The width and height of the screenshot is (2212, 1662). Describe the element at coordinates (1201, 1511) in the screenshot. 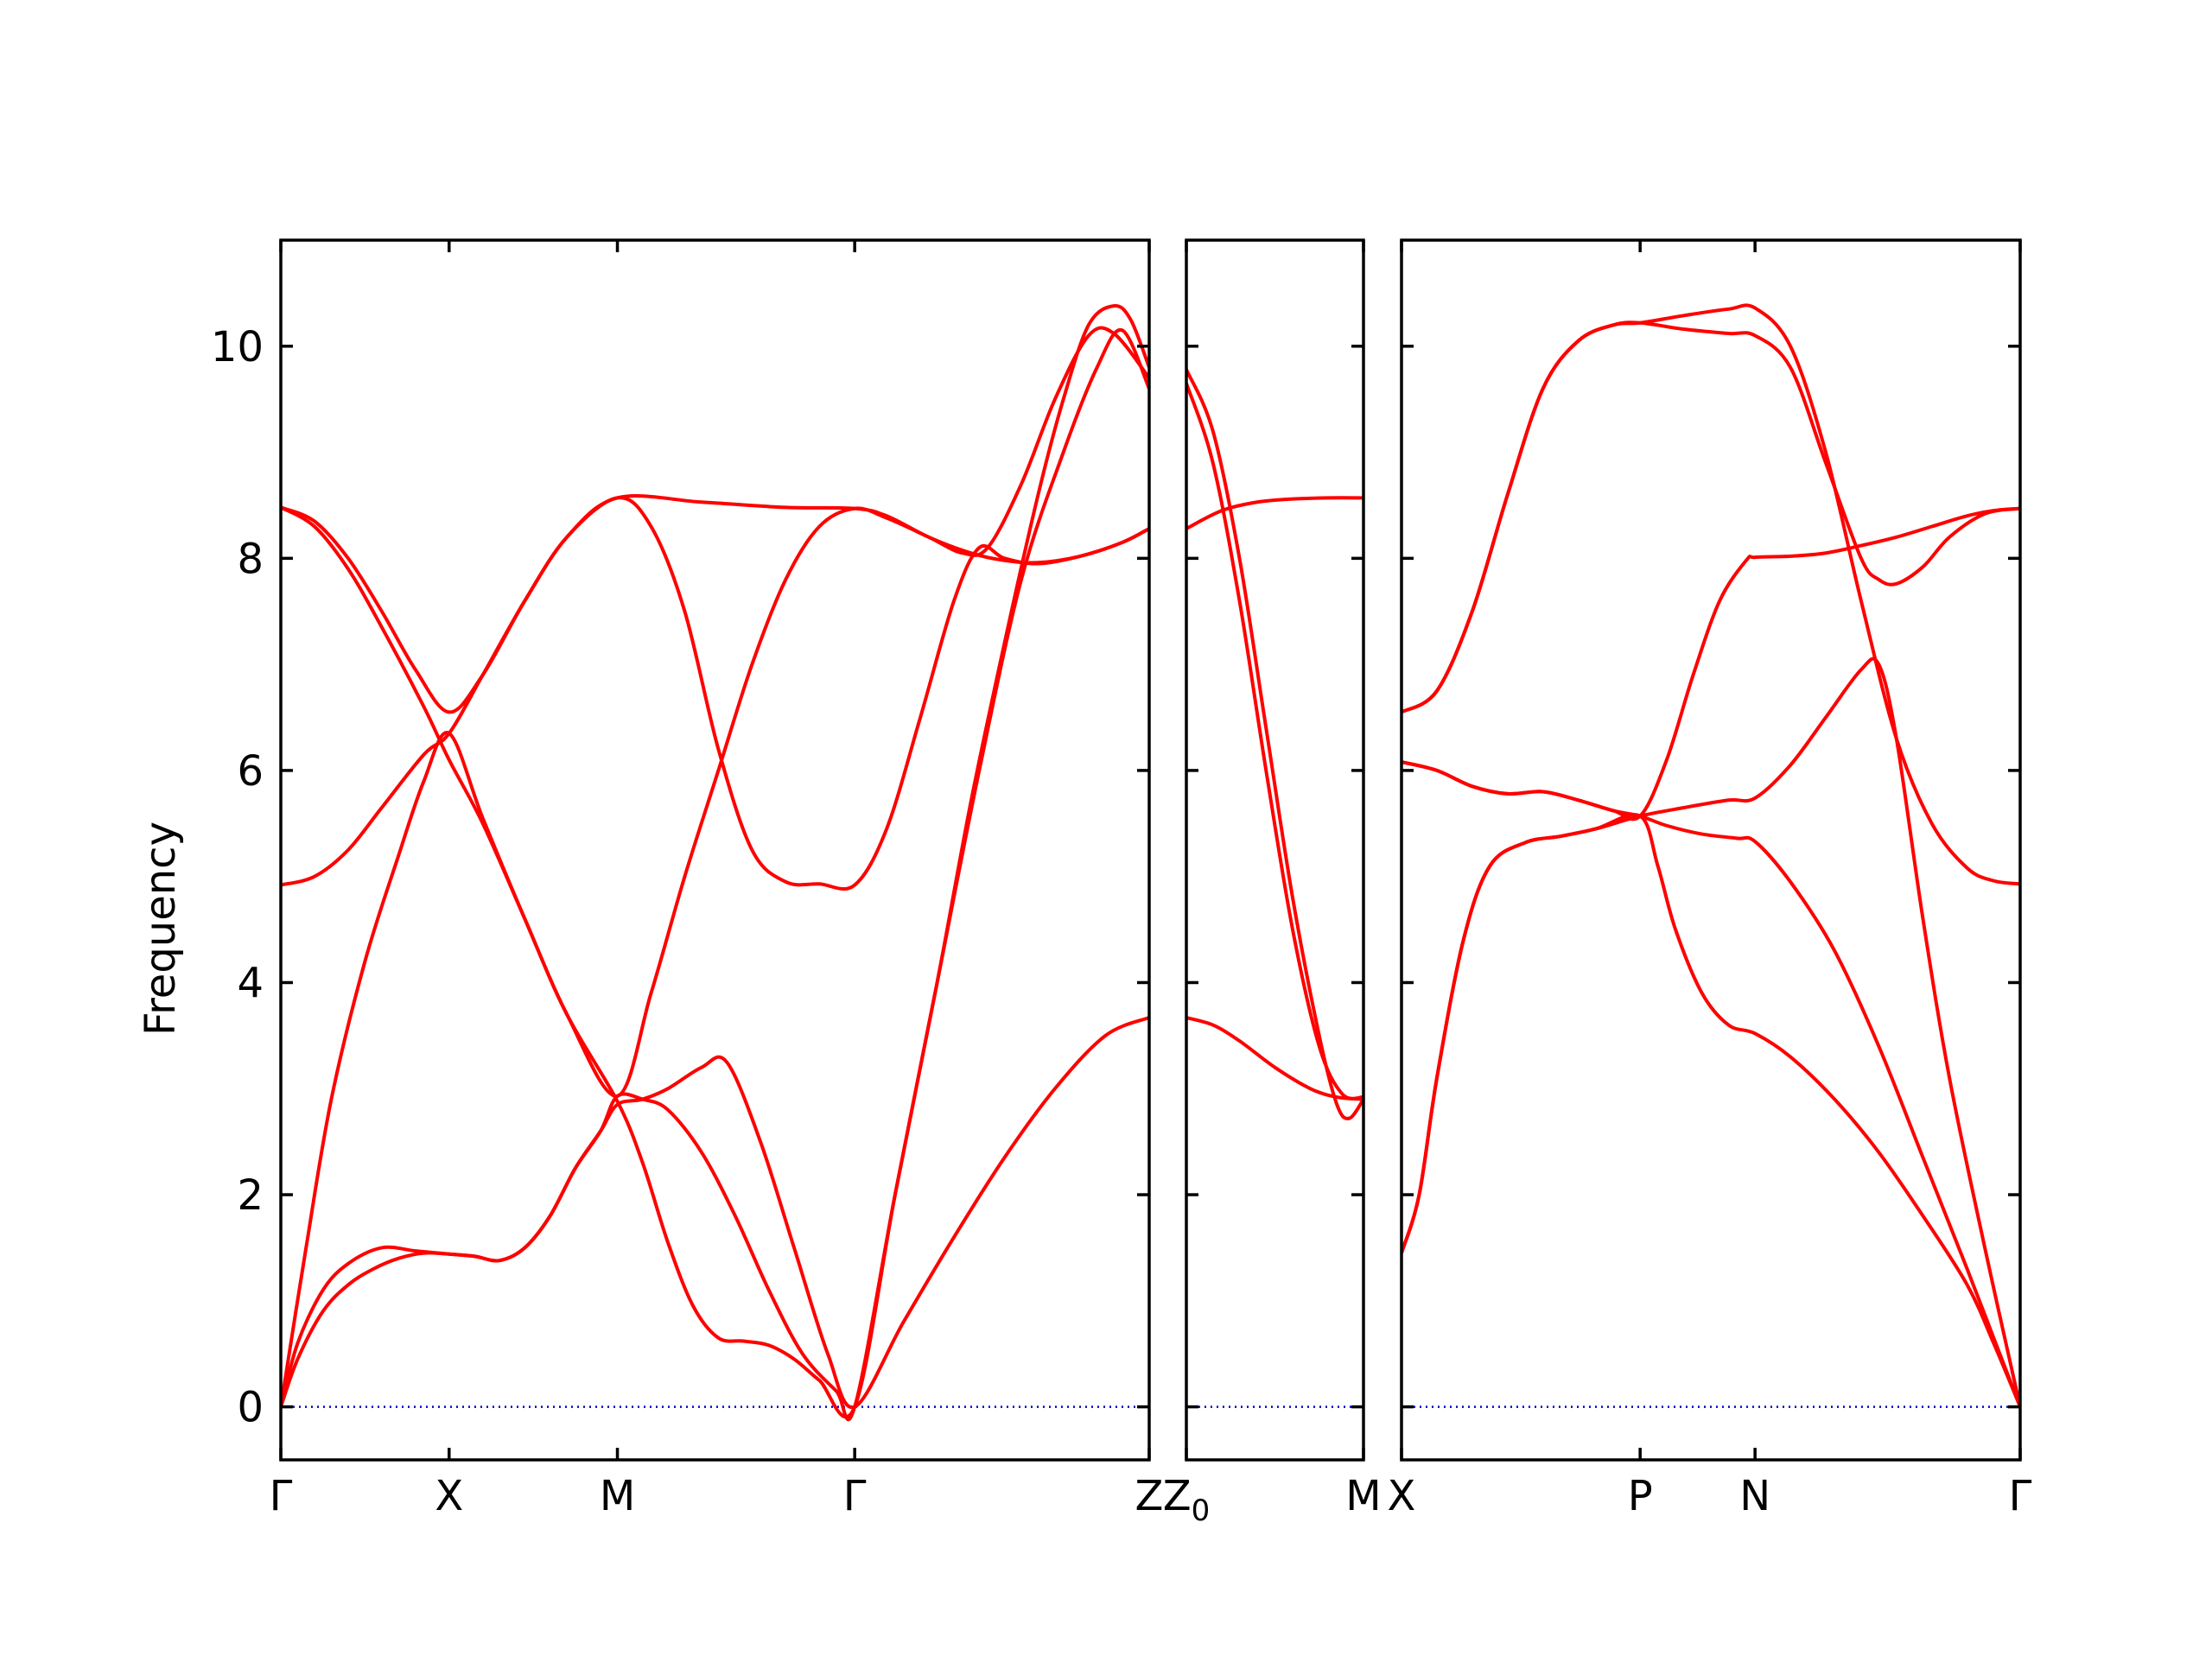

I see `x-tick-label-subscript: 0` at that location.